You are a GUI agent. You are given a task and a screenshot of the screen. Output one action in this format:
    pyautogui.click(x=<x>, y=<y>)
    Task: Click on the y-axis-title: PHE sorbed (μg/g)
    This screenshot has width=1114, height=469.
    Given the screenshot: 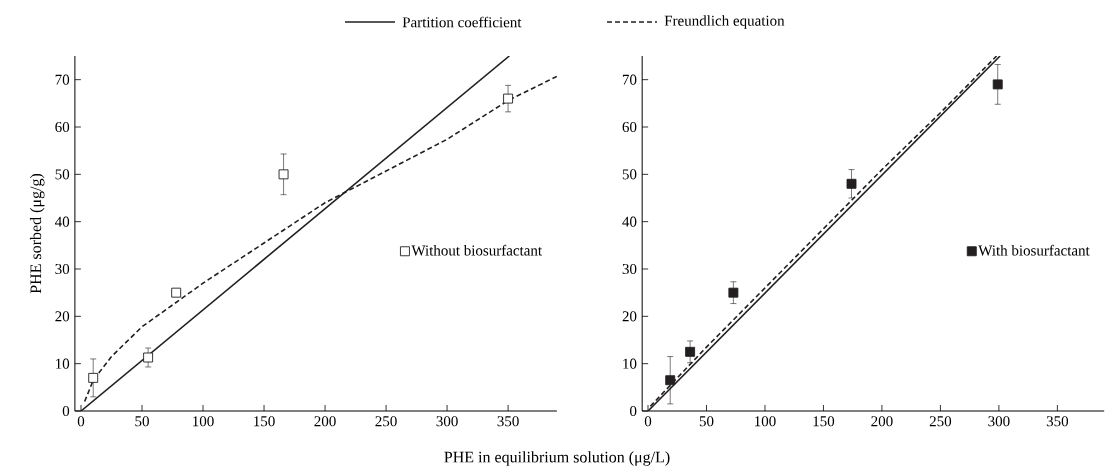 What is the action you would take?
    pyautogui.click(x=37, y=233)
    